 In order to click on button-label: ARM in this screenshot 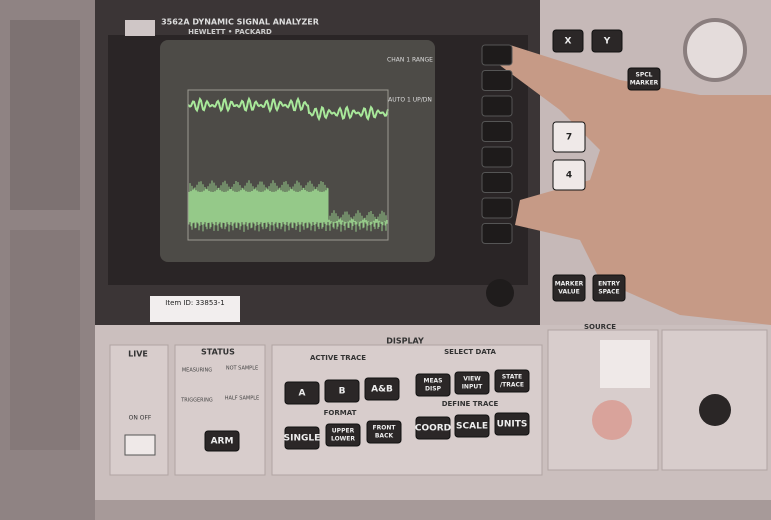, I will do `click(222, 442)`.